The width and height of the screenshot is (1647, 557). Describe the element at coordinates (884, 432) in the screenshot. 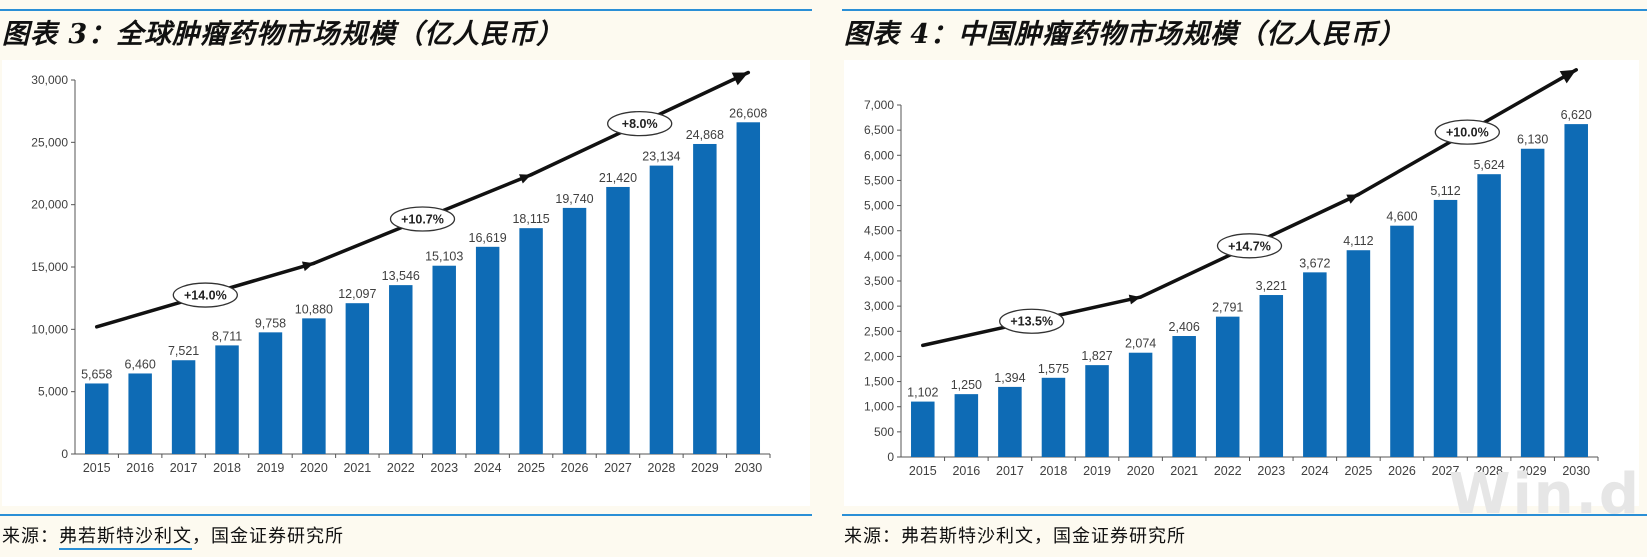

I see `y-tick-label: 500` at that location.